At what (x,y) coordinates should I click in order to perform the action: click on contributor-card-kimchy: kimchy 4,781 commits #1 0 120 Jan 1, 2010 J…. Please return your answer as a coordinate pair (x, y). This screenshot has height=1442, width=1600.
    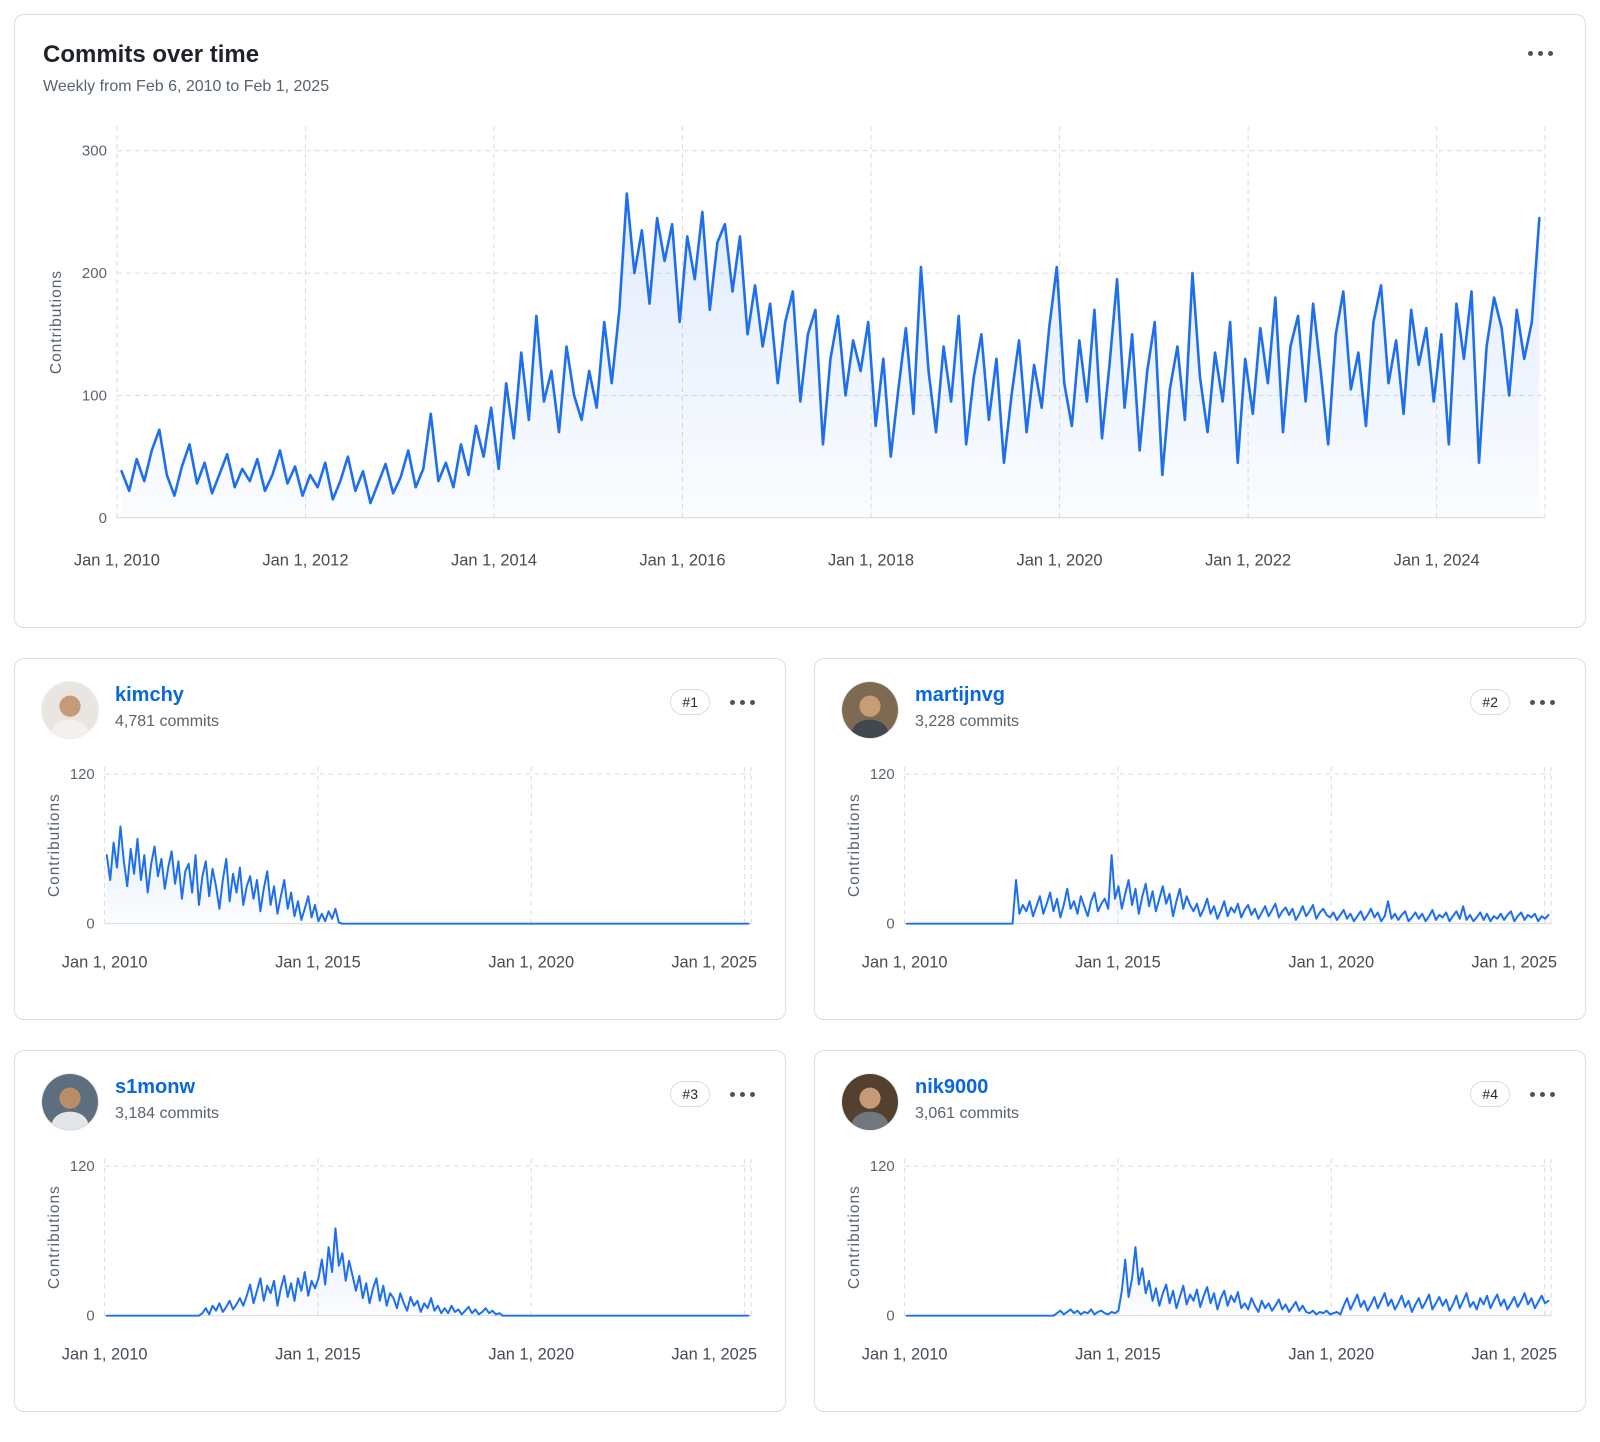
    Looking at the image, I should click on (400, 839).